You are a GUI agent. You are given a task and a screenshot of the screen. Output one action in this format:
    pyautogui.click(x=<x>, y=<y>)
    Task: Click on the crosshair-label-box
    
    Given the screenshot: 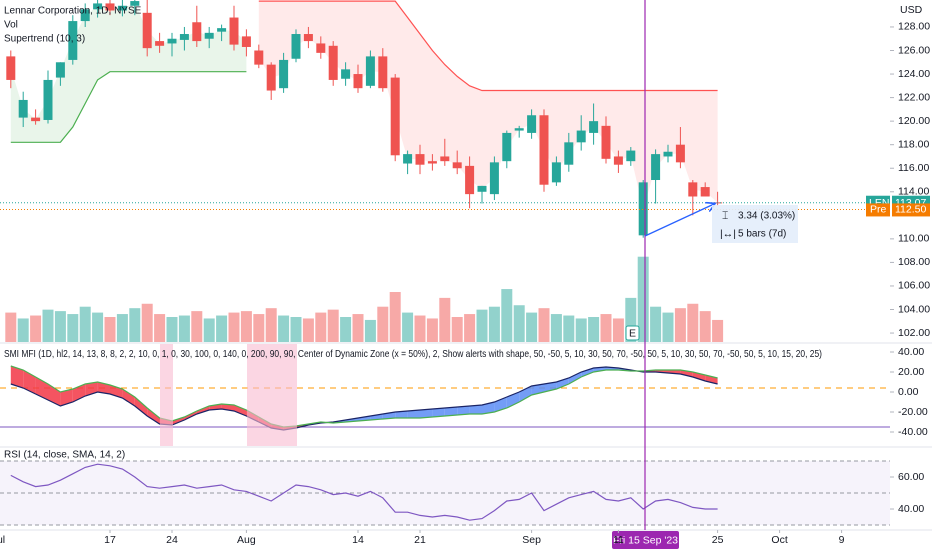 What is the action you would take?
    pyautogui.click(x=645, y=540)
    